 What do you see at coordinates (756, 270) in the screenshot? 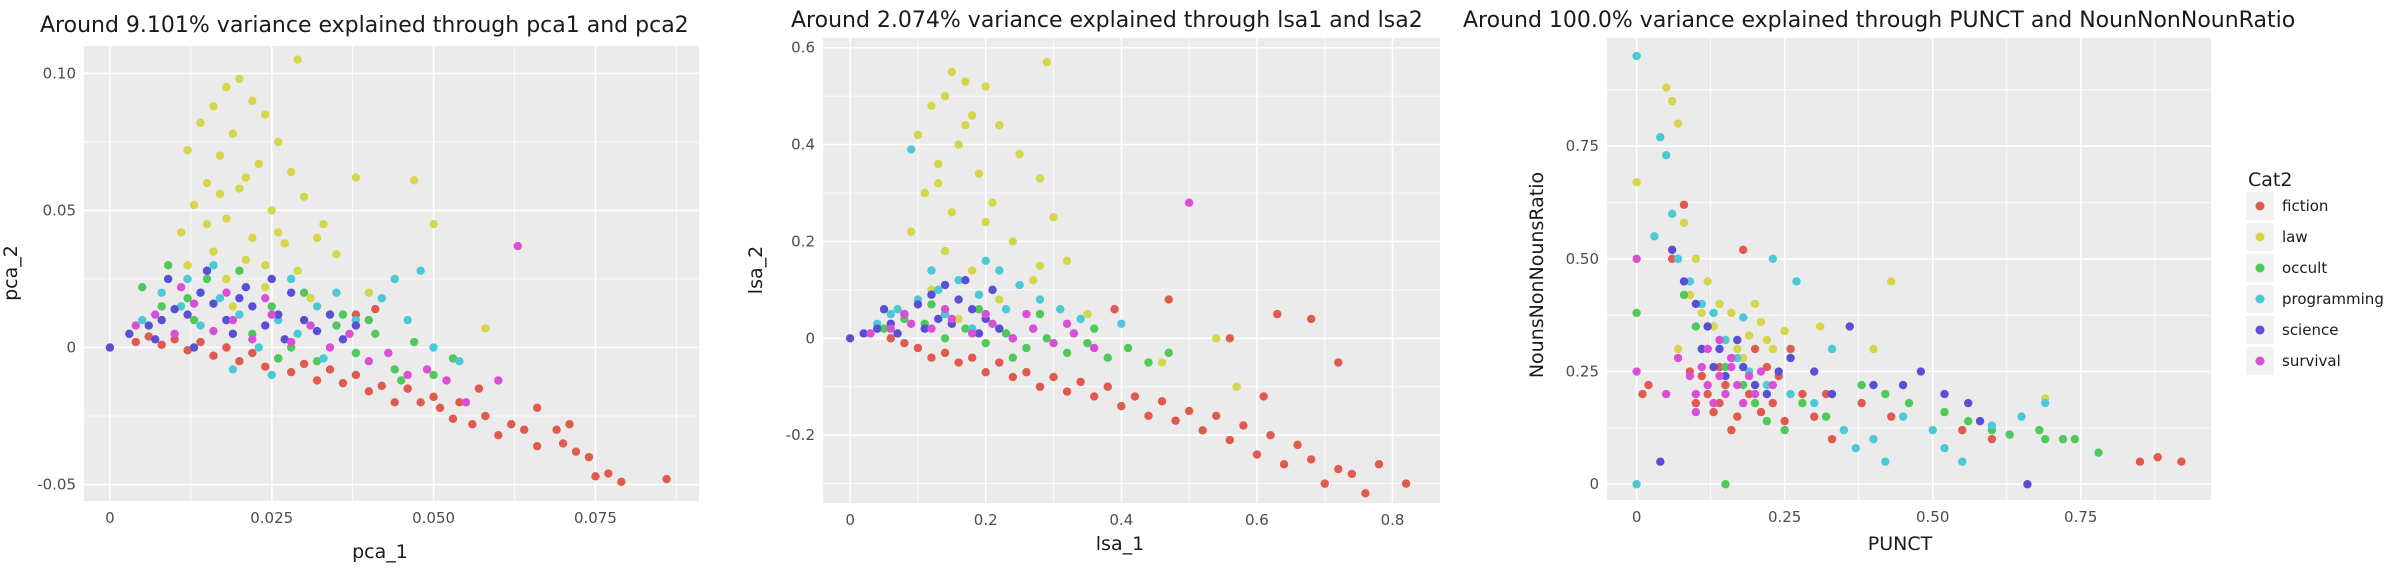
I see `y-axis-title: lsa_2` at bounding box center [756, 270].